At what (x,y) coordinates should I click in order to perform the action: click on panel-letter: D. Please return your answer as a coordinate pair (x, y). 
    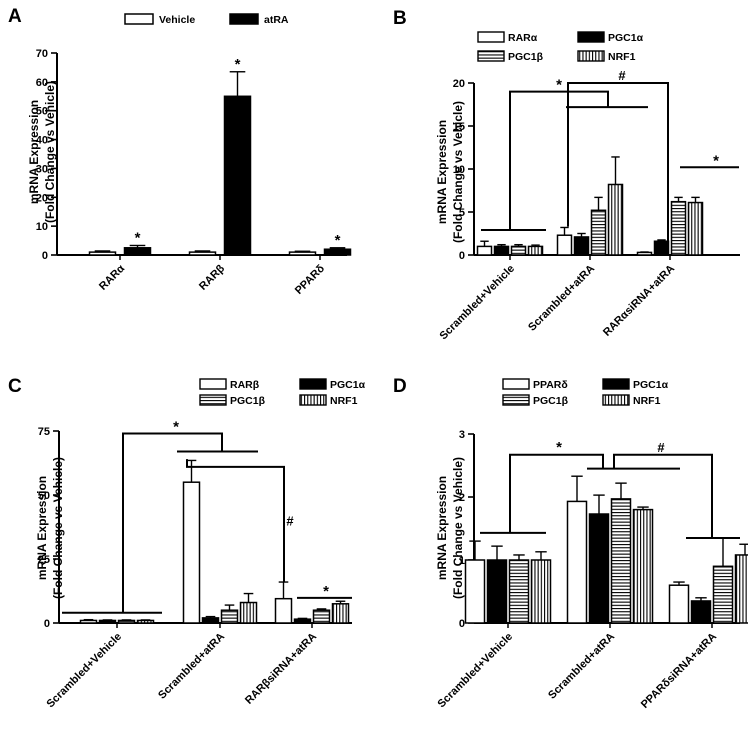
    Looking at the image, I should click on (400, 386).